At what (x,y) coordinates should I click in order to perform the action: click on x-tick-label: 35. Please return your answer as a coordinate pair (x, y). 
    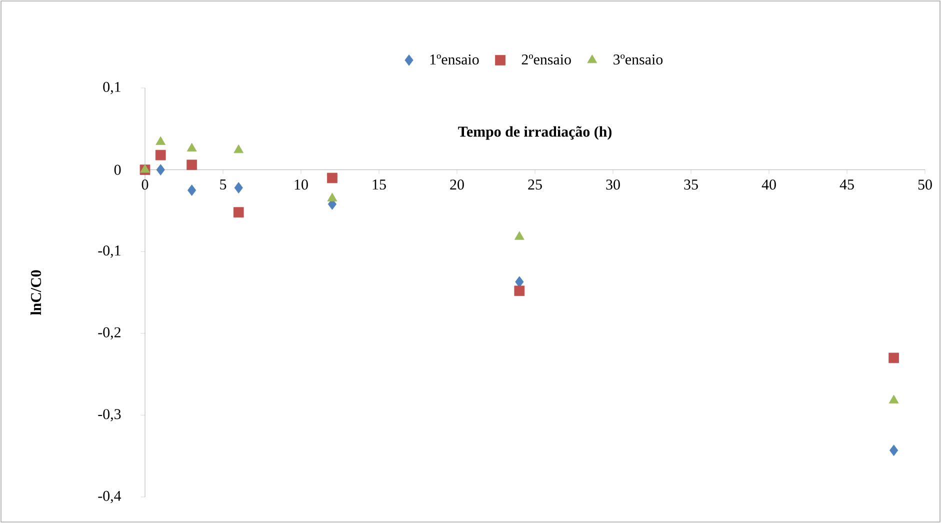
    Looking at the image, I should click on (691, 185).